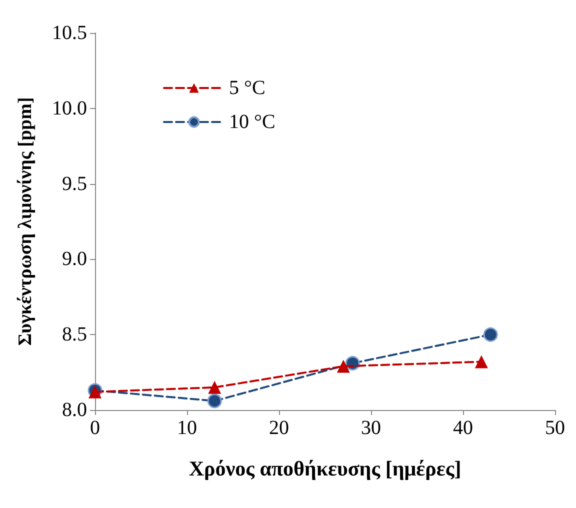  I want to click on y-tick-label: 9.5, so click(74, 183).